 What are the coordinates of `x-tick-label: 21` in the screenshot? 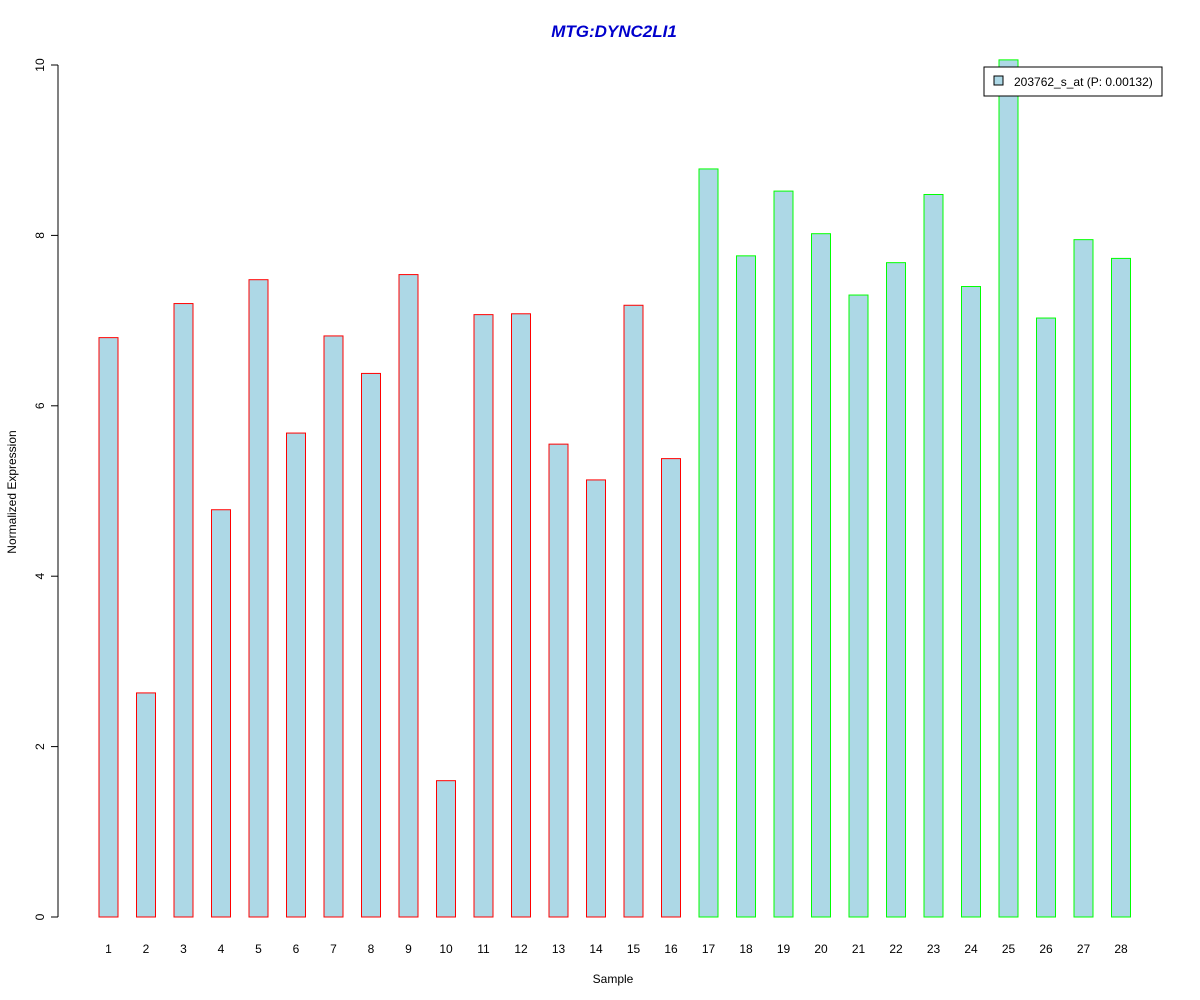 It's located at (859, 949).